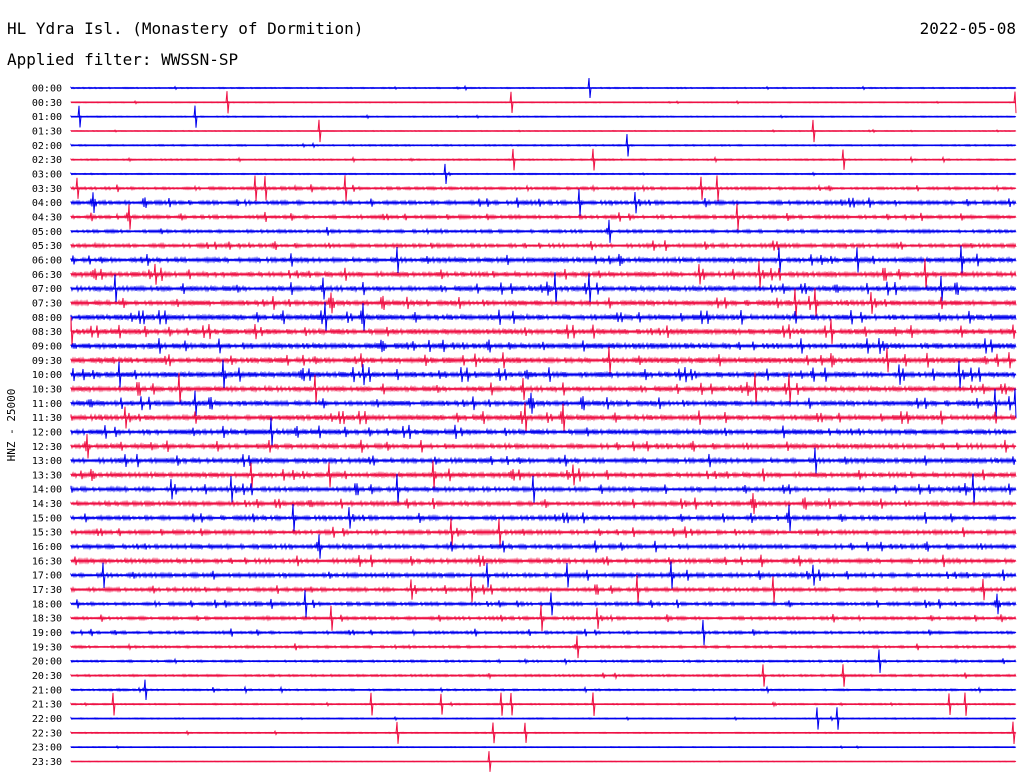 This screenshot has width=1024, height=780. I want to click on time-tick-label: 05:30, so click(47, 246).